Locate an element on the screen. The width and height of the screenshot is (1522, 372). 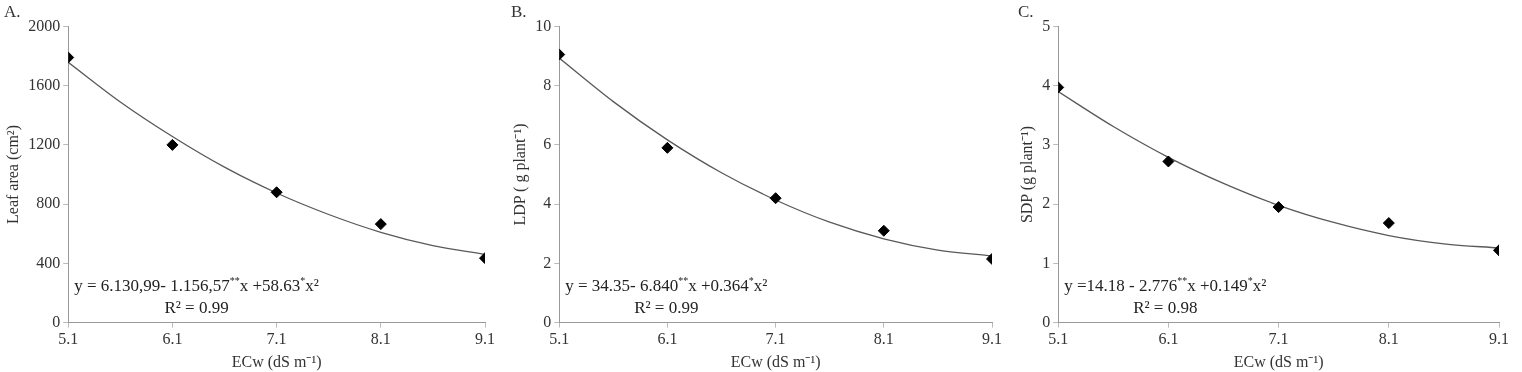
y-tick-label: 8 is located at coordinates (547, 84).